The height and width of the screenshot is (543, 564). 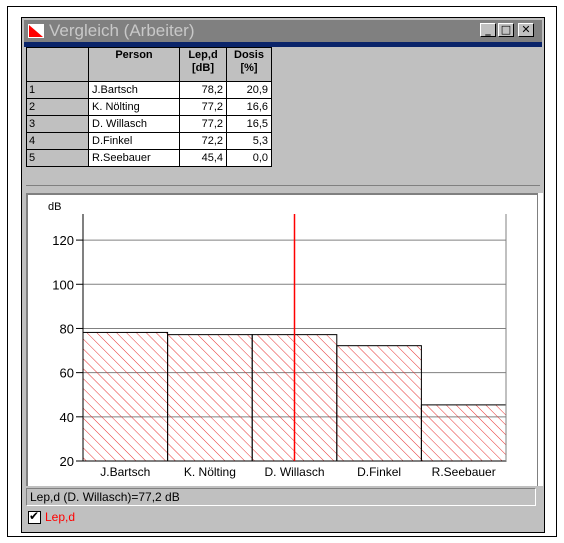 I want to click on cell-dosis: 0,0, so click(x=249, y=158).